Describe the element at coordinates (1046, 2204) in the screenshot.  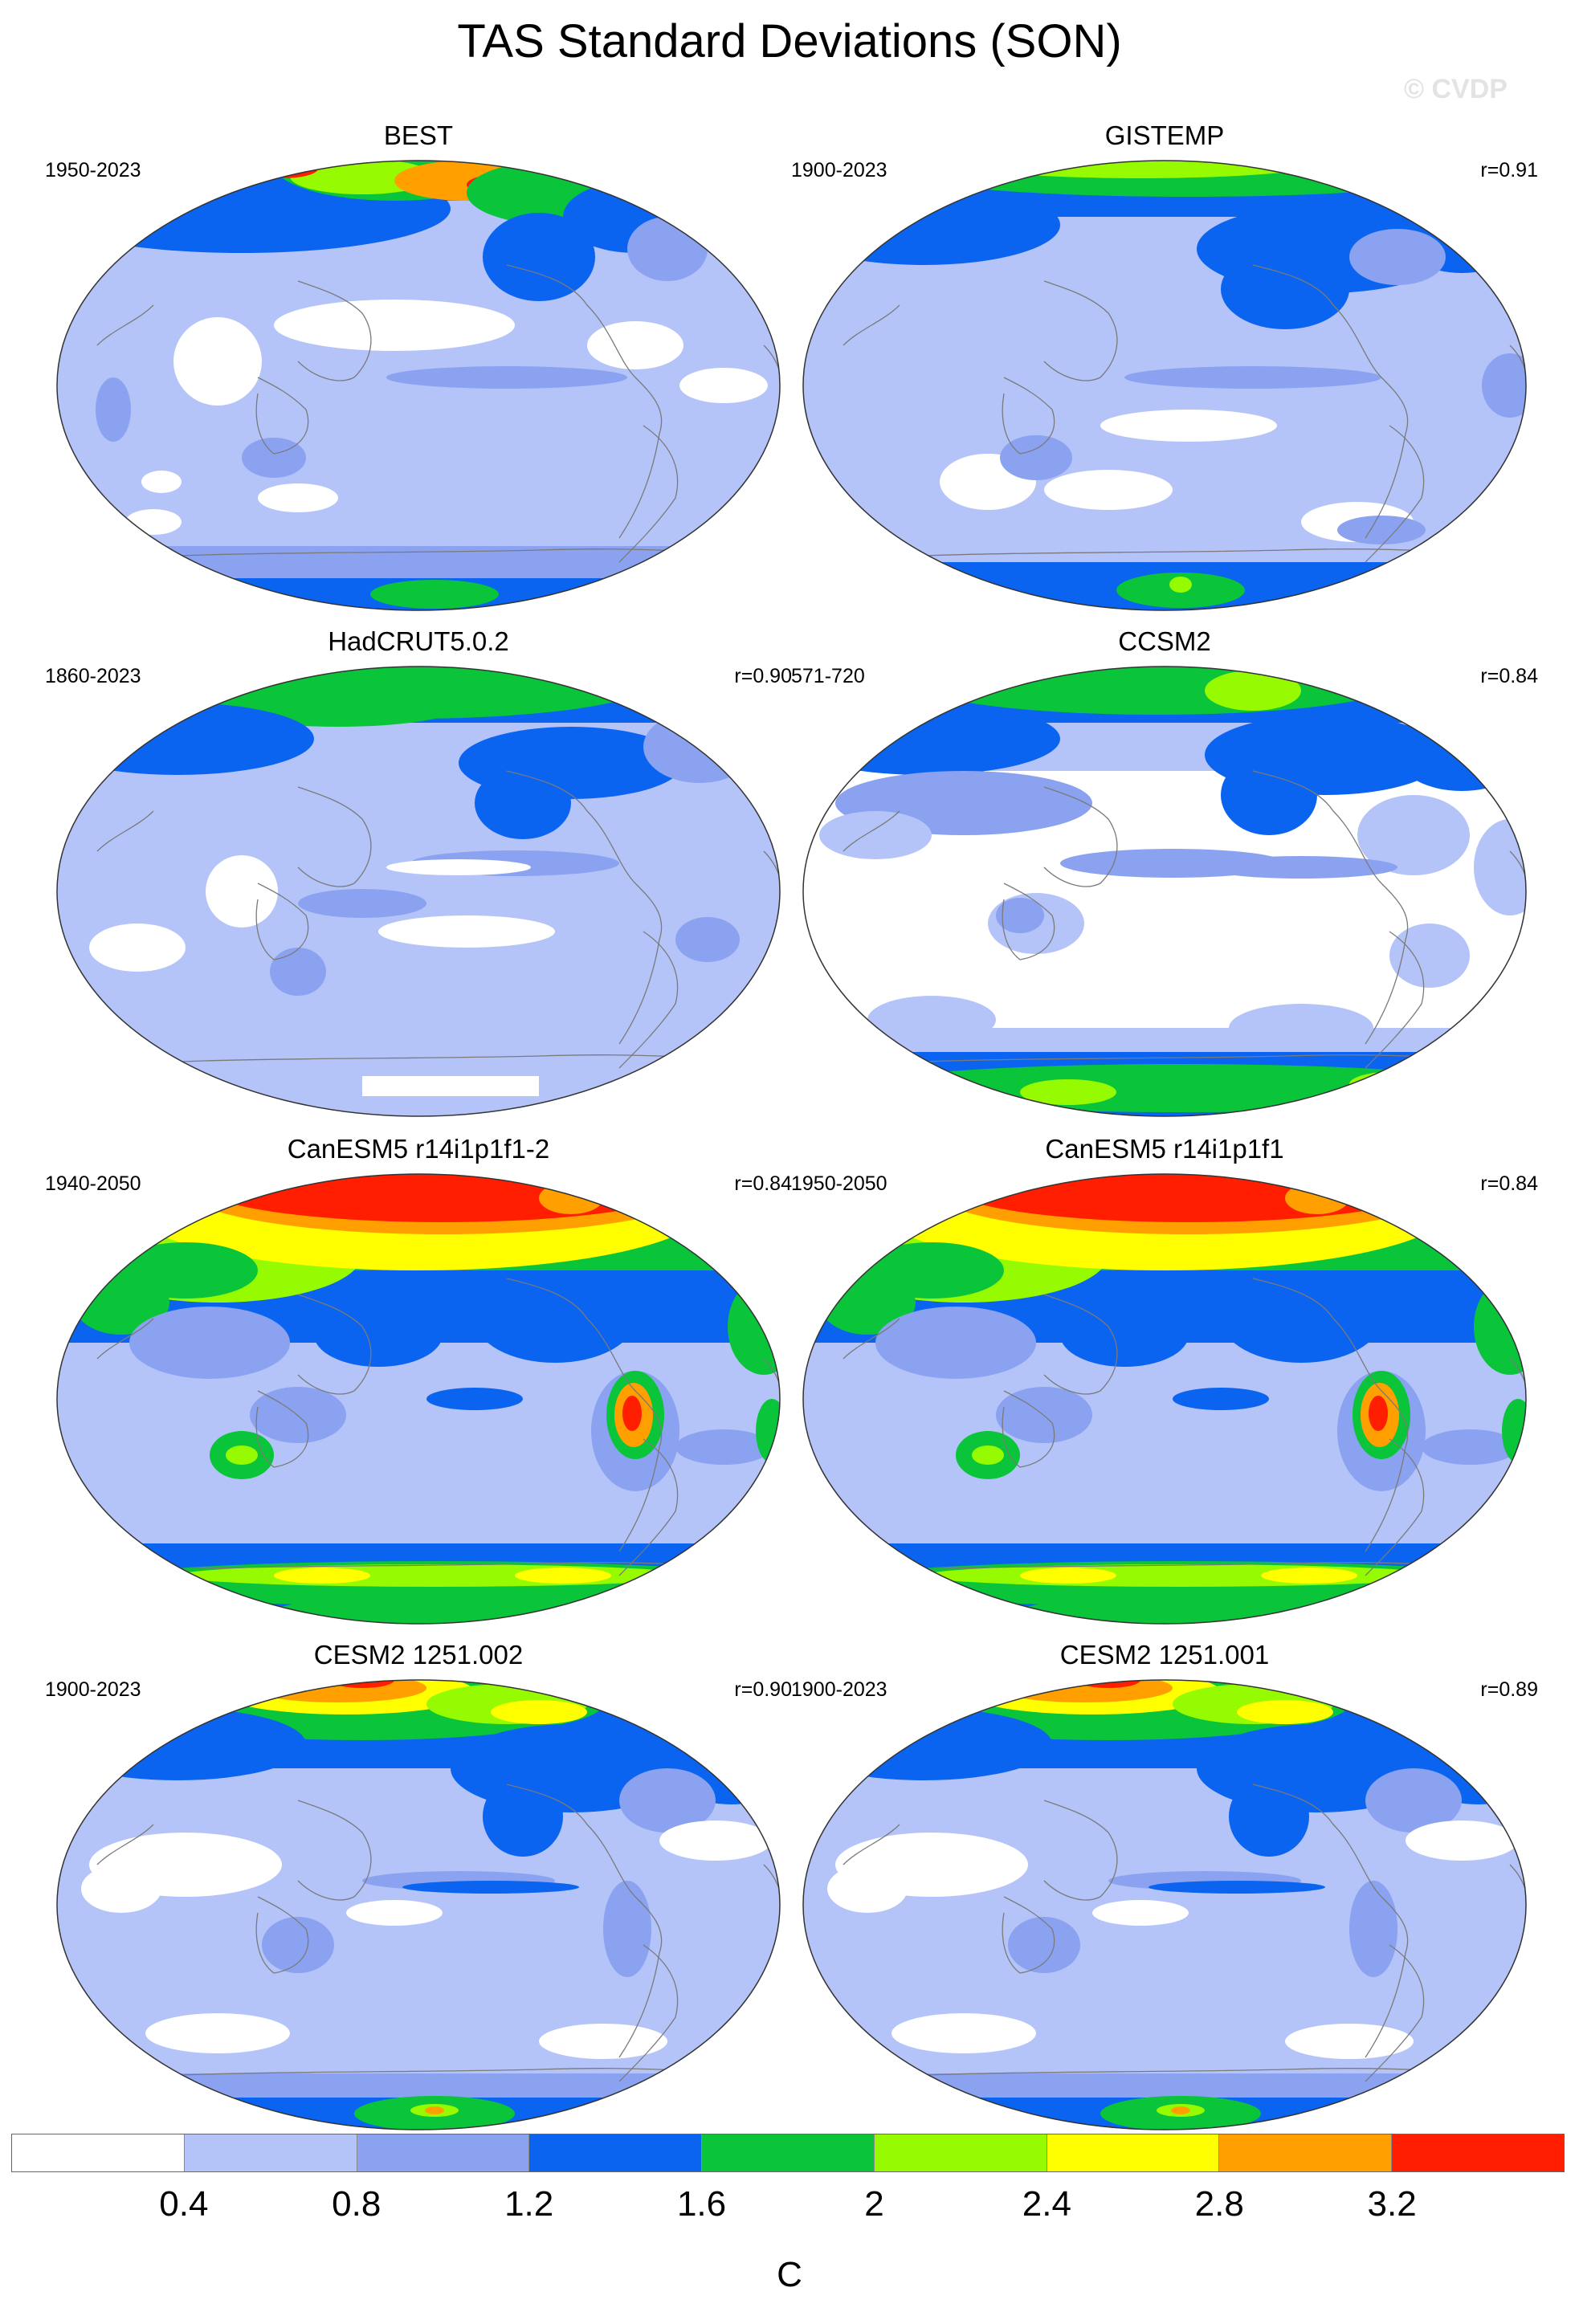
I see `colorbar-tick-label: 2.4` at that location.